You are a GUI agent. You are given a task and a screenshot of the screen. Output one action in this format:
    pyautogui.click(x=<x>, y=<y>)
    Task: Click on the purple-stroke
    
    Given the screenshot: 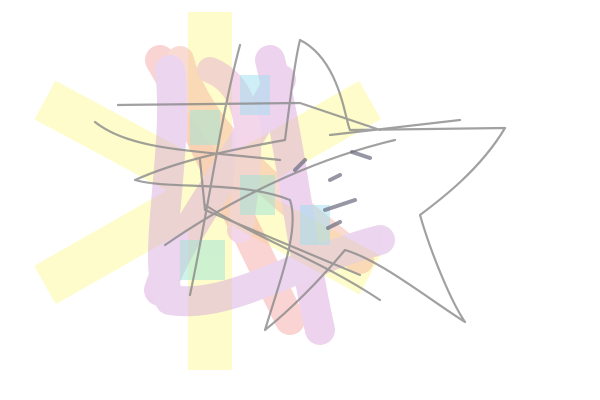 What is the action you would take?
    pyautogui.click(x=295, y=195)
    